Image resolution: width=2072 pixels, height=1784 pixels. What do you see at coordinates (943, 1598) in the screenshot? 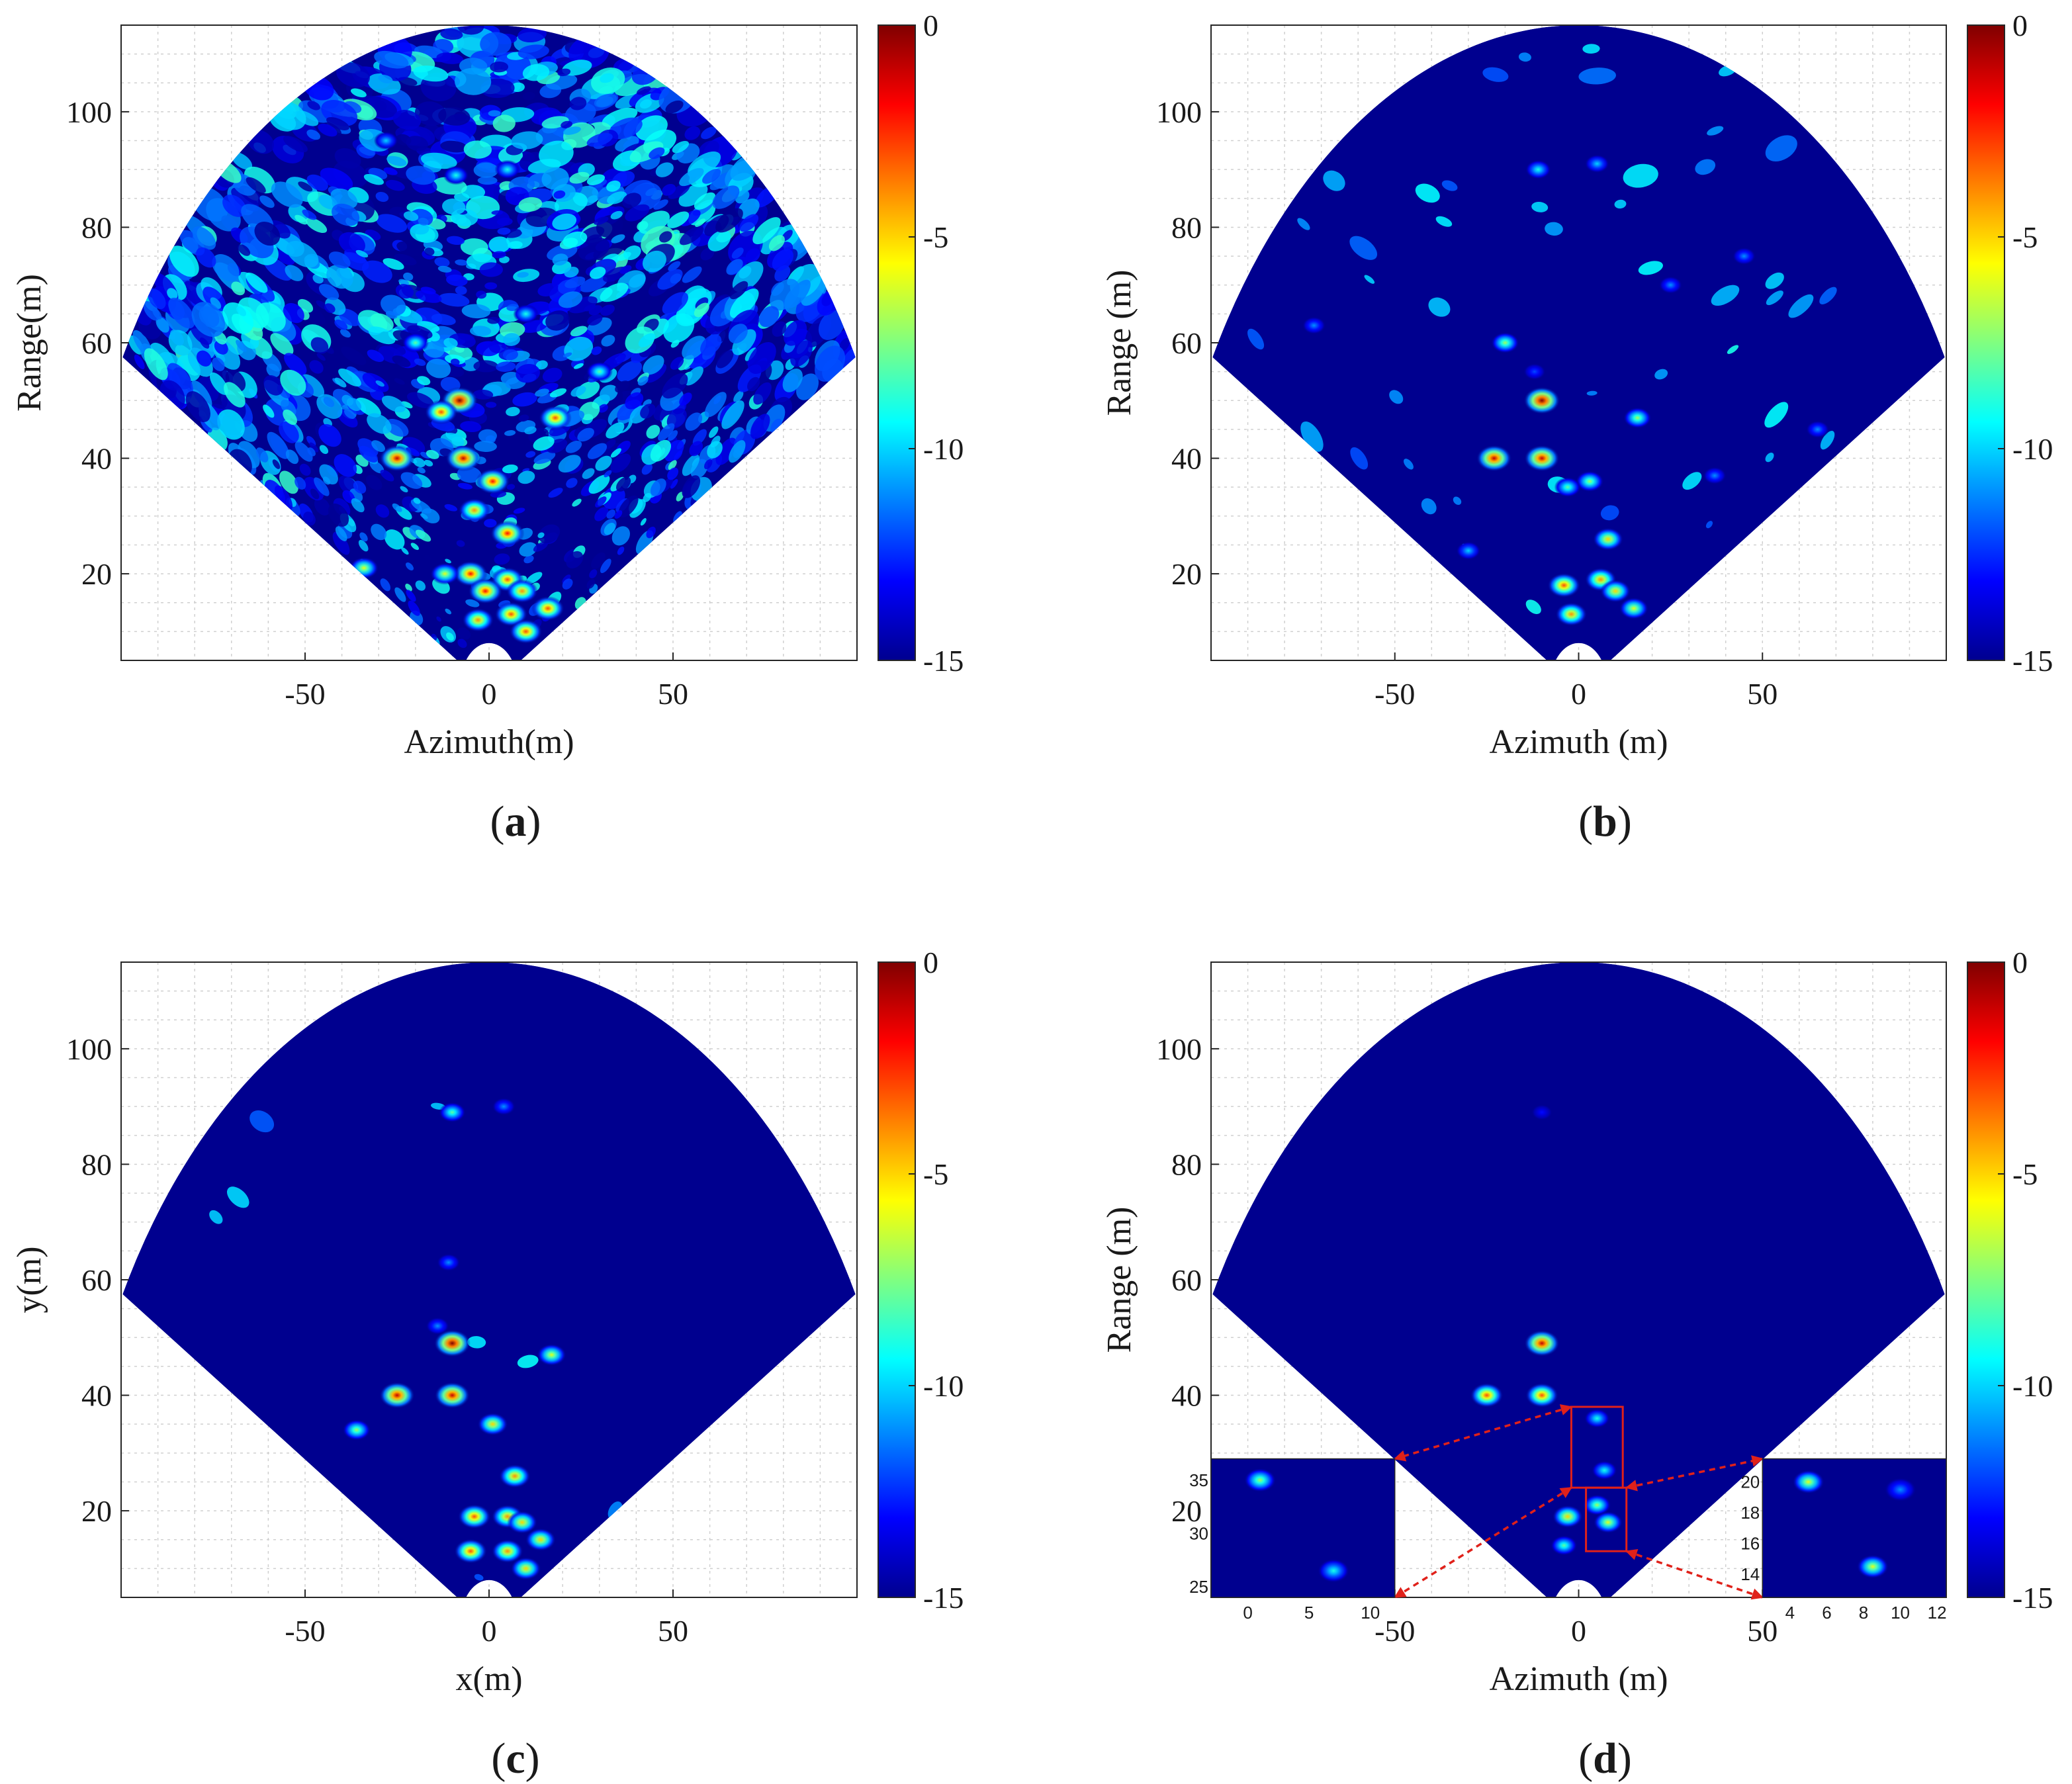
I see `colorbar-tick-label: -15` at bounding box center [943, 1598].